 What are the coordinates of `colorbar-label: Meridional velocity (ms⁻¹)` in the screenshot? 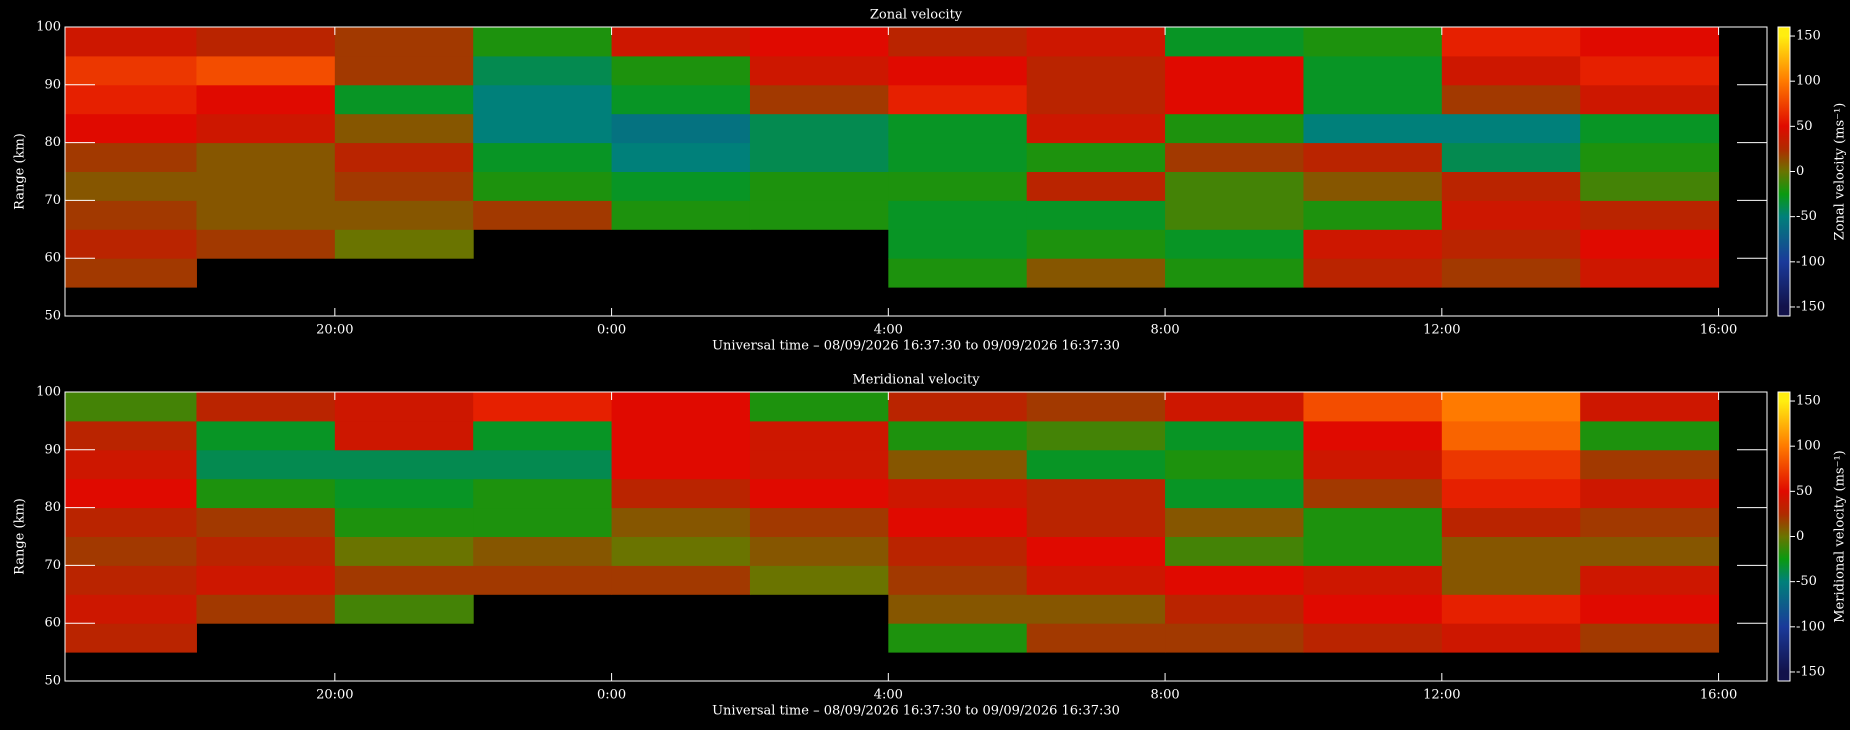 It's located at (1840, 536).